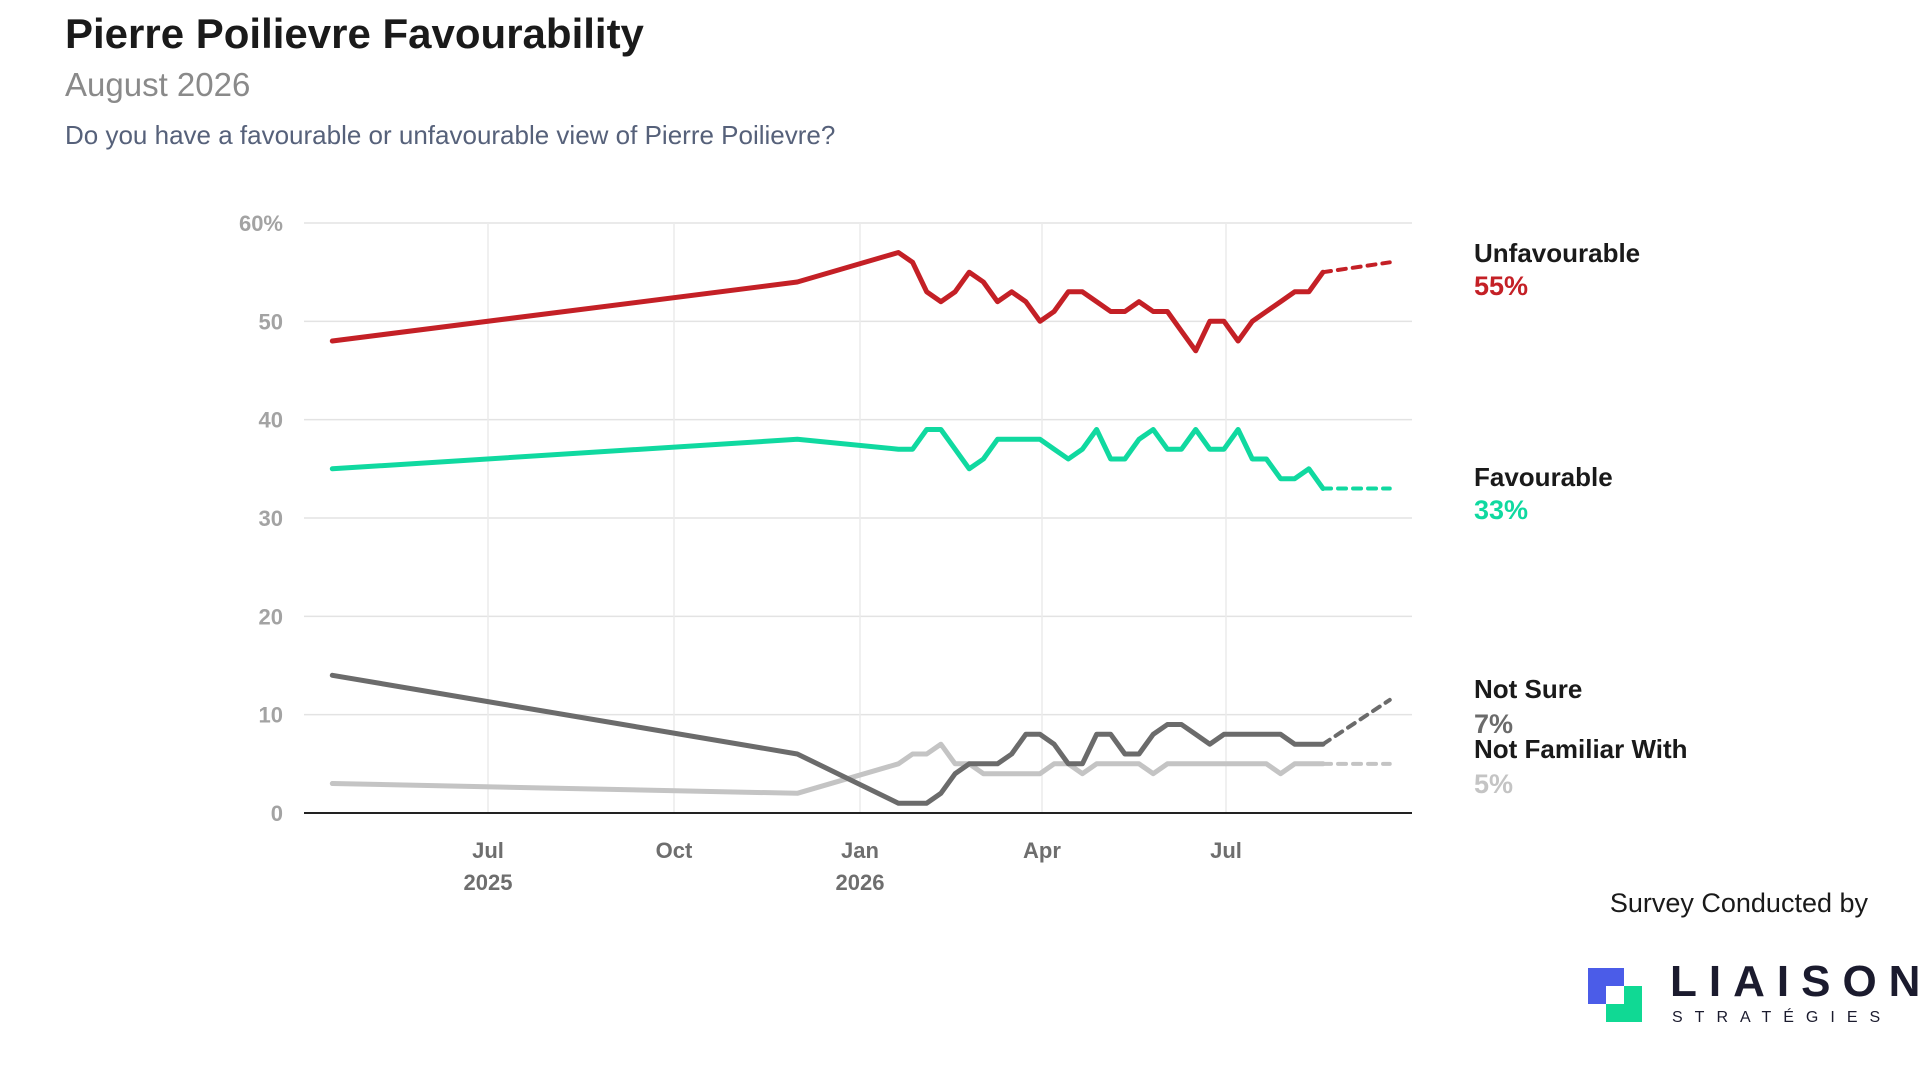 This screenshot has width=1920, height=1080. I want to click on y-tick-label: 0, so click(277, 813).